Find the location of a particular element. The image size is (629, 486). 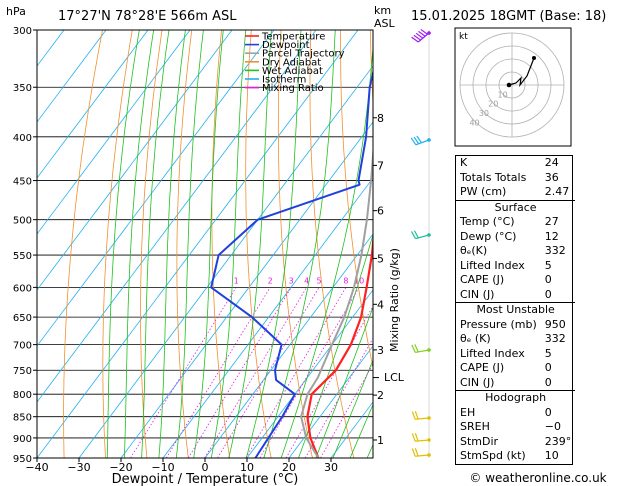

sfc-cin-label: CIN (J) is located at coordinates (477, 294).